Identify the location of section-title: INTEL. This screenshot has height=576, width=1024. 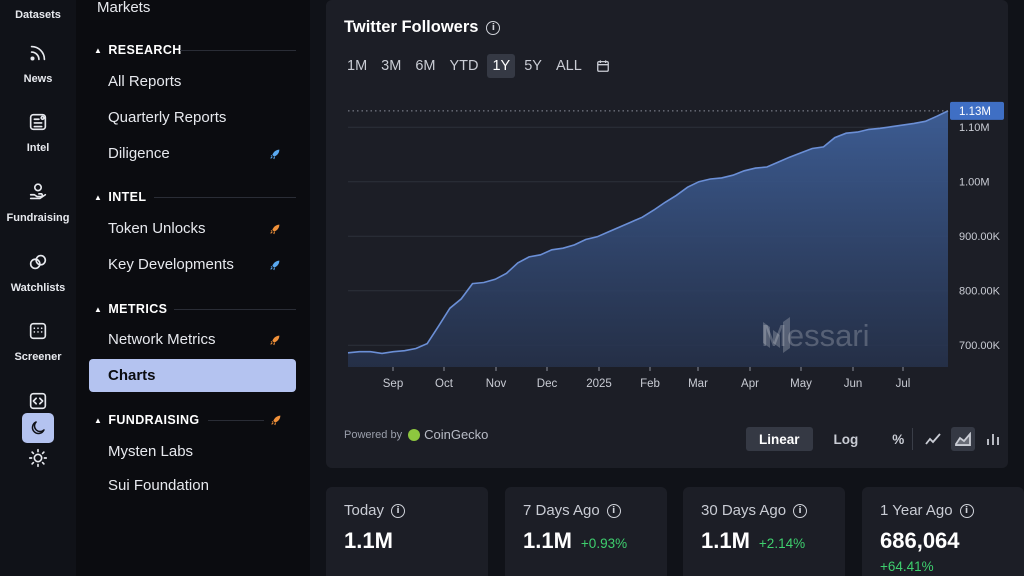
(127, 197).